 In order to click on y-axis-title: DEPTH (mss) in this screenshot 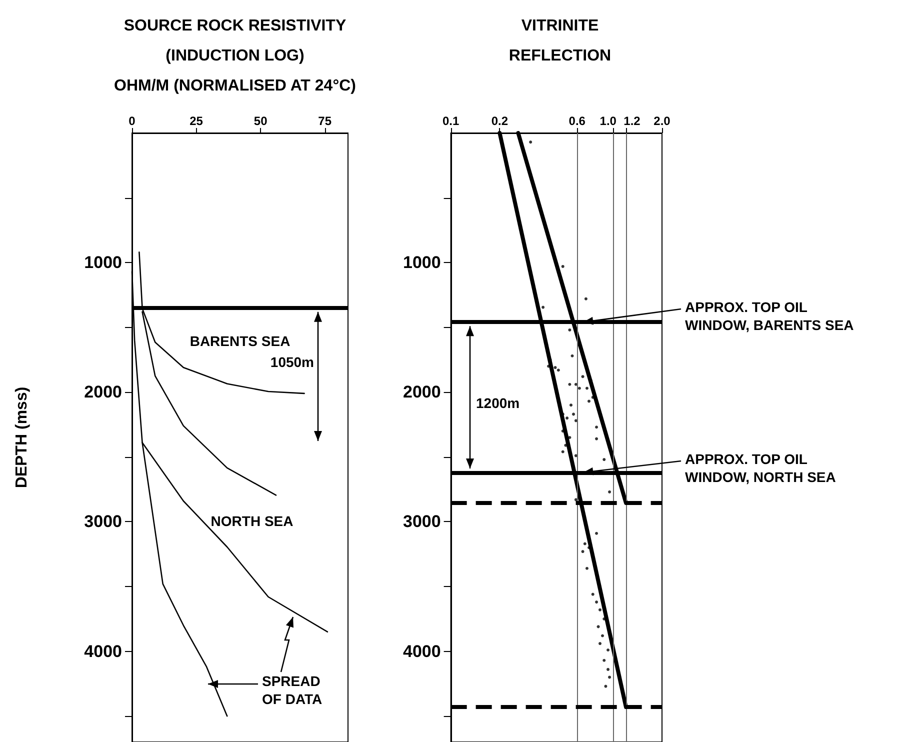, I will do `click(22, 437)`.